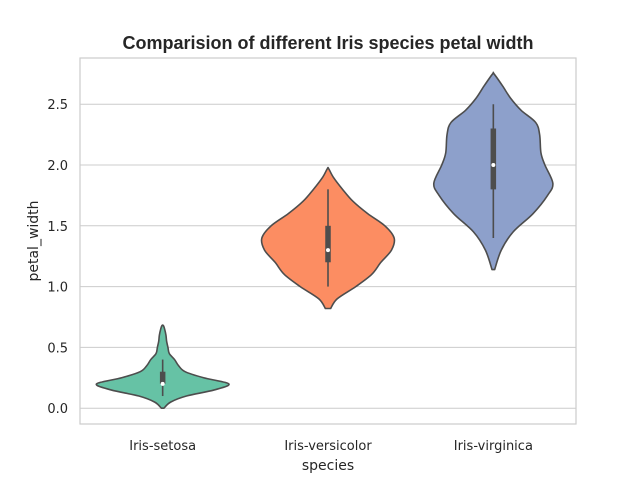  I want to click on y-tick-label: 0.5, so click(57, 348).